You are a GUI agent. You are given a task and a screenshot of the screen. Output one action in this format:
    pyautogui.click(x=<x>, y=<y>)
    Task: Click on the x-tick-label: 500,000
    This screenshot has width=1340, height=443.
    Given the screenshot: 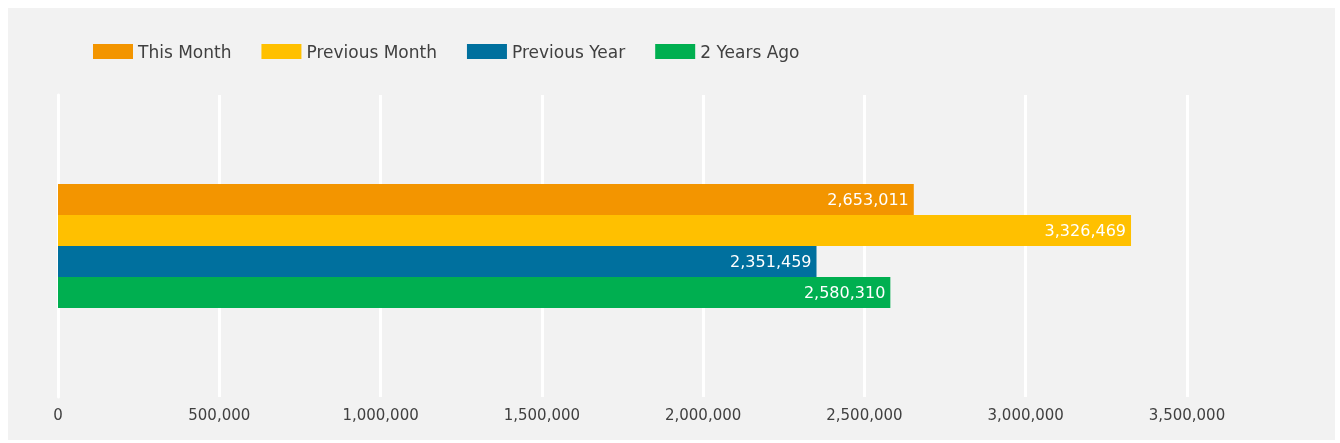 What is the action you would take?
    pyautogui.click(x=219, y=414)
    